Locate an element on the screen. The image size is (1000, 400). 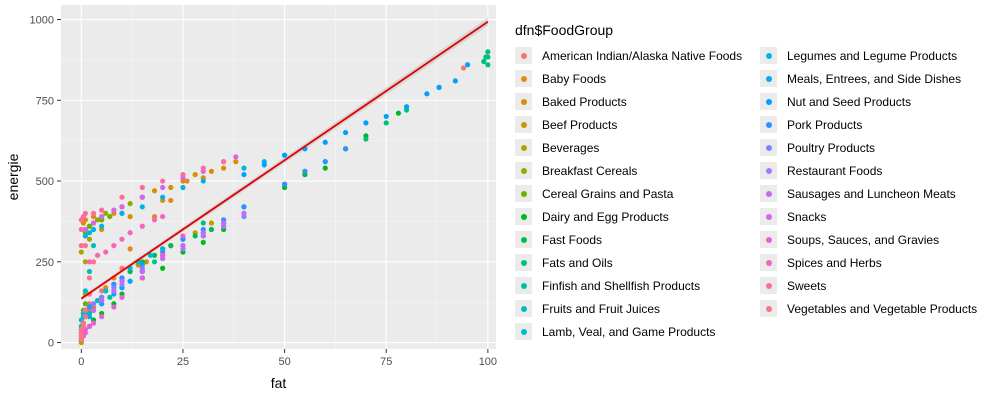
legend-item: Restaurant Foods is located at coordinates (872, 170).